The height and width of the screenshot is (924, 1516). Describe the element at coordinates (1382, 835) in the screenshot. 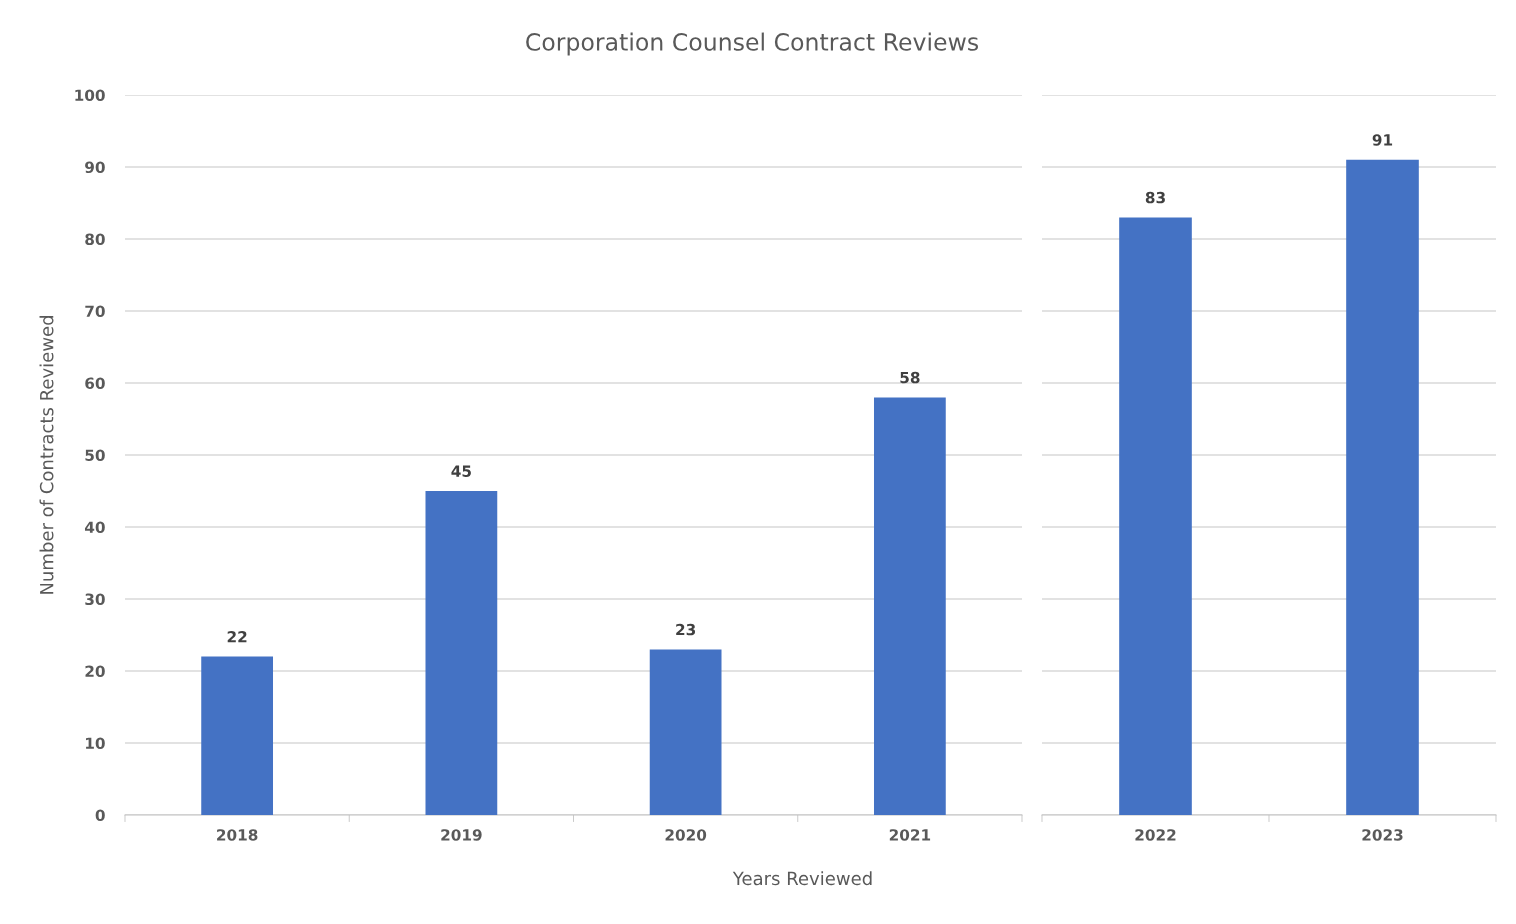

I see `x-tick-label: 2023` at that location.